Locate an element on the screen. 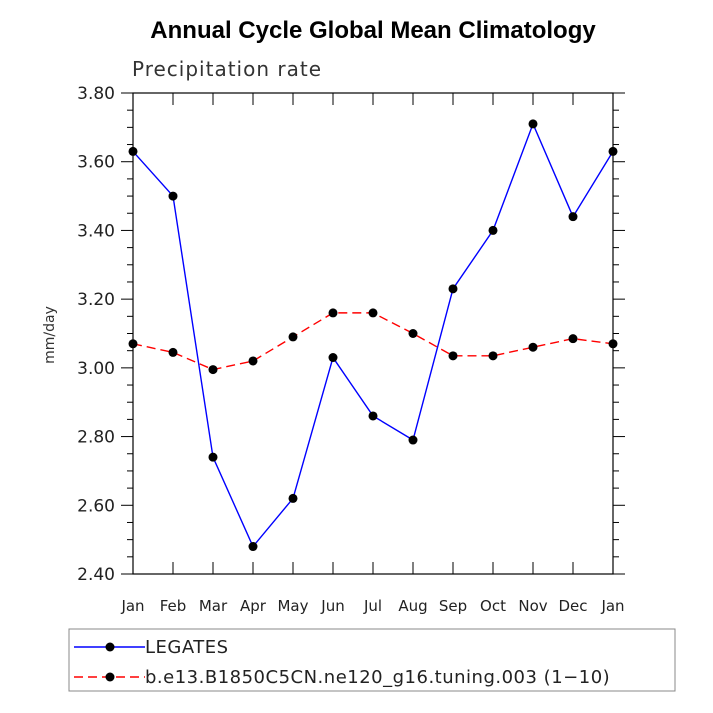  chart-subtitle: Precipitation rate is located at coordinates (227, 69).